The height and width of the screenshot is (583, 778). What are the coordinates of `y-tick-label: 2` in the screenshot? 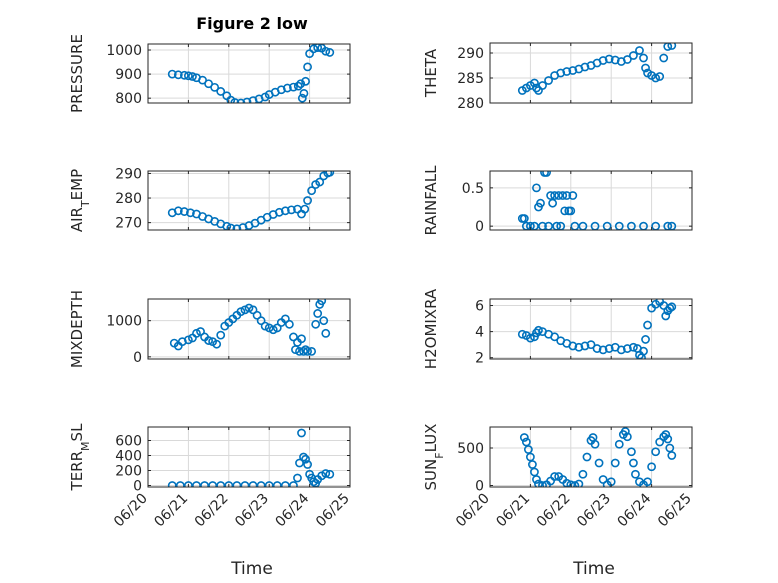 It's located at (479, 359).